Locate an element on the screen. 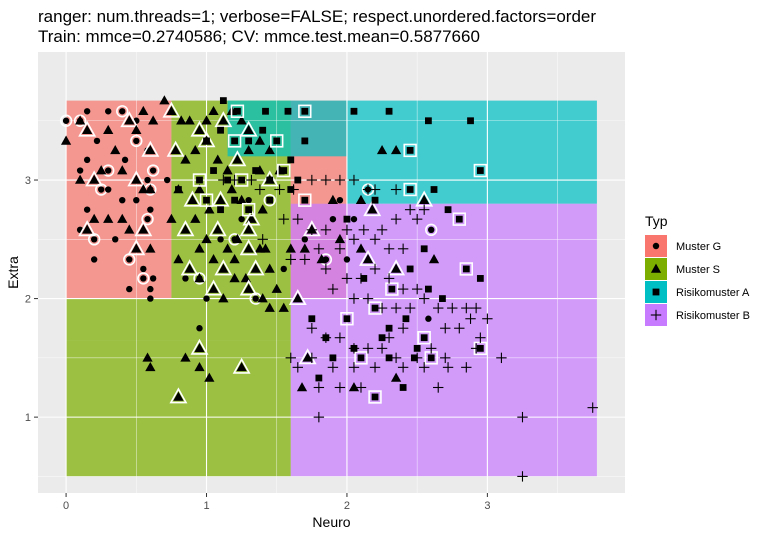 The image size is (771, 538). legend-square-icon is located at coordinates (656, 292).